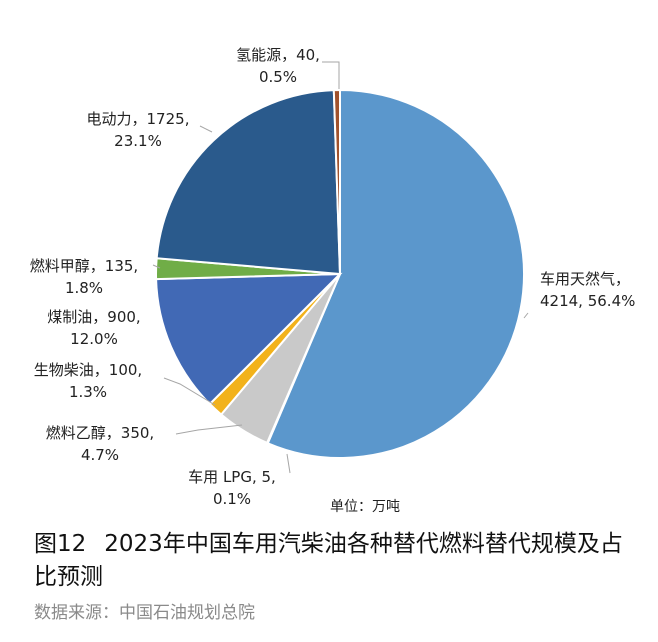  What do you see at coordinates (138, 141) in the screenshot?
I see `slice-label-line: 23.1%` at bounding box center [138, 141].